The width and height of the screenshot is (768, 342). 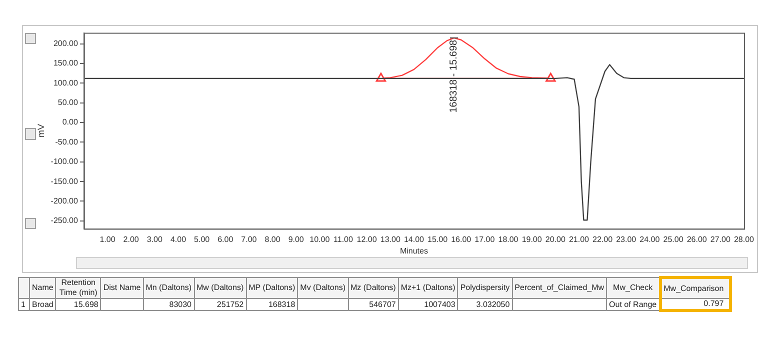 What do you see at coordinates (454, 76) in the screenshot?
I see `annotation: 168318 - 15.698` at bounding box center [454, 76].